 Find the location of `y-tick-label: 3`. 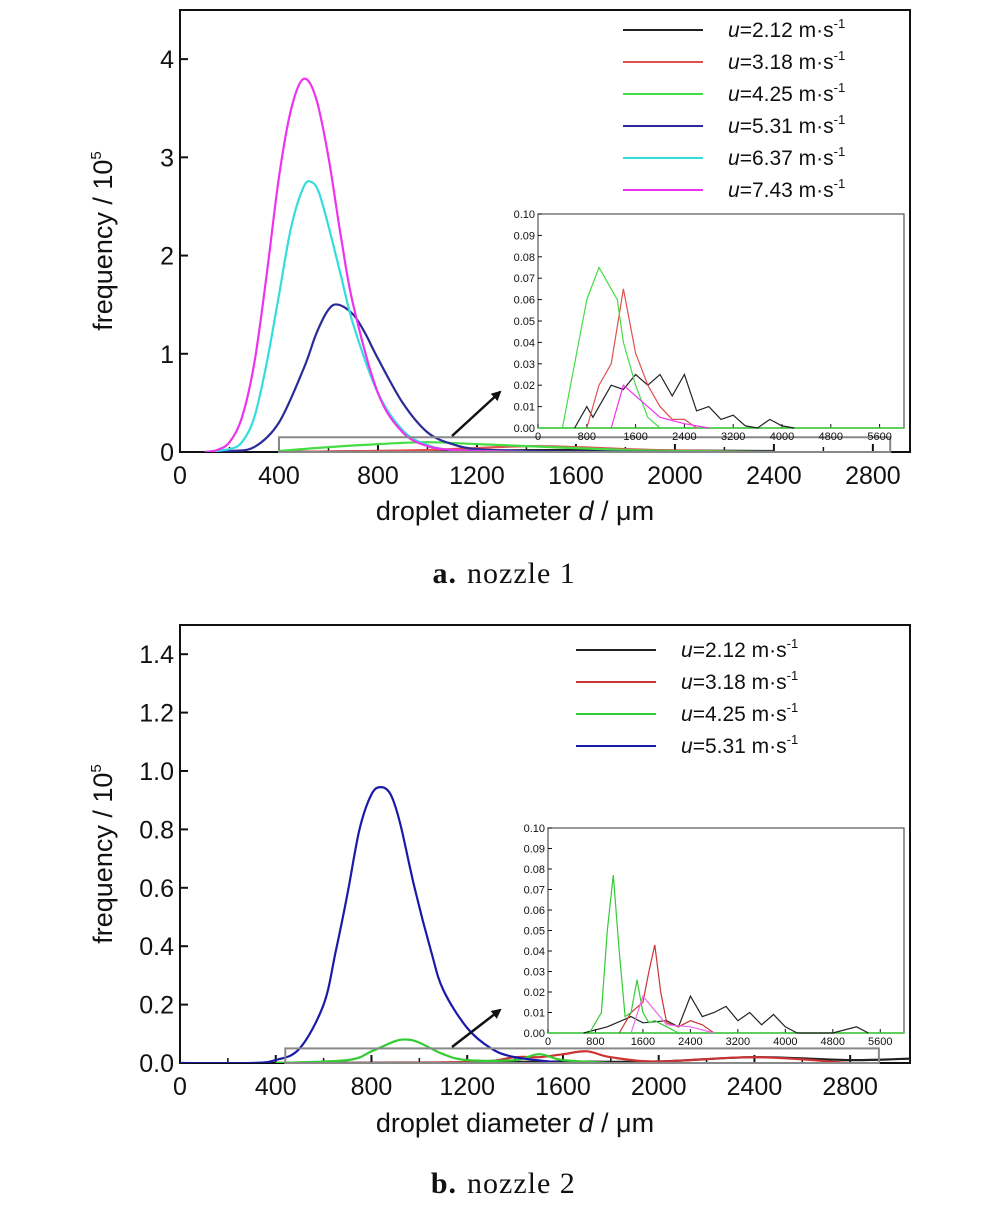

y-tick-label: 3 is located at coordinates (167, 158).